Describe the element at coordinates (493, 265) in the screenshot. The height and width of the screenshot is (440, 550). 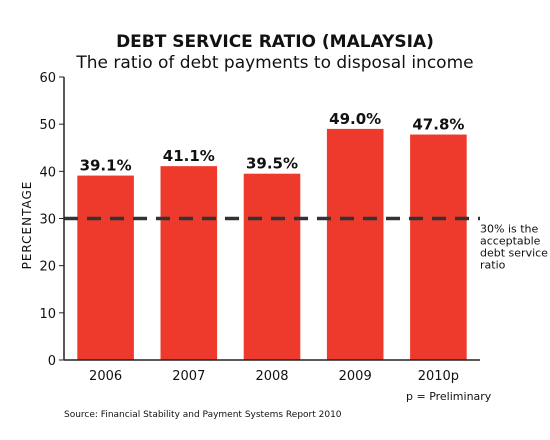
I see `reference-annotation-line: ratio` at that location.